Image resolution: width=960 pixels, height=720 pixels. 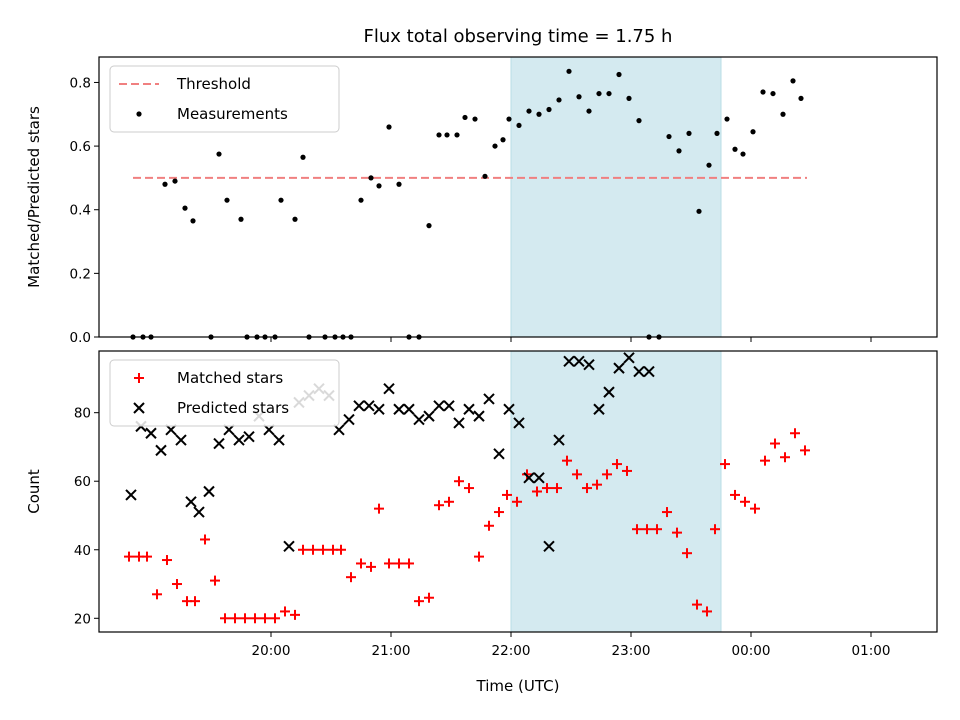 What do you see at coordinates (232, 114) in the screenshot?
I see `legend-label: Measurements` at bounding box center [232, 114].